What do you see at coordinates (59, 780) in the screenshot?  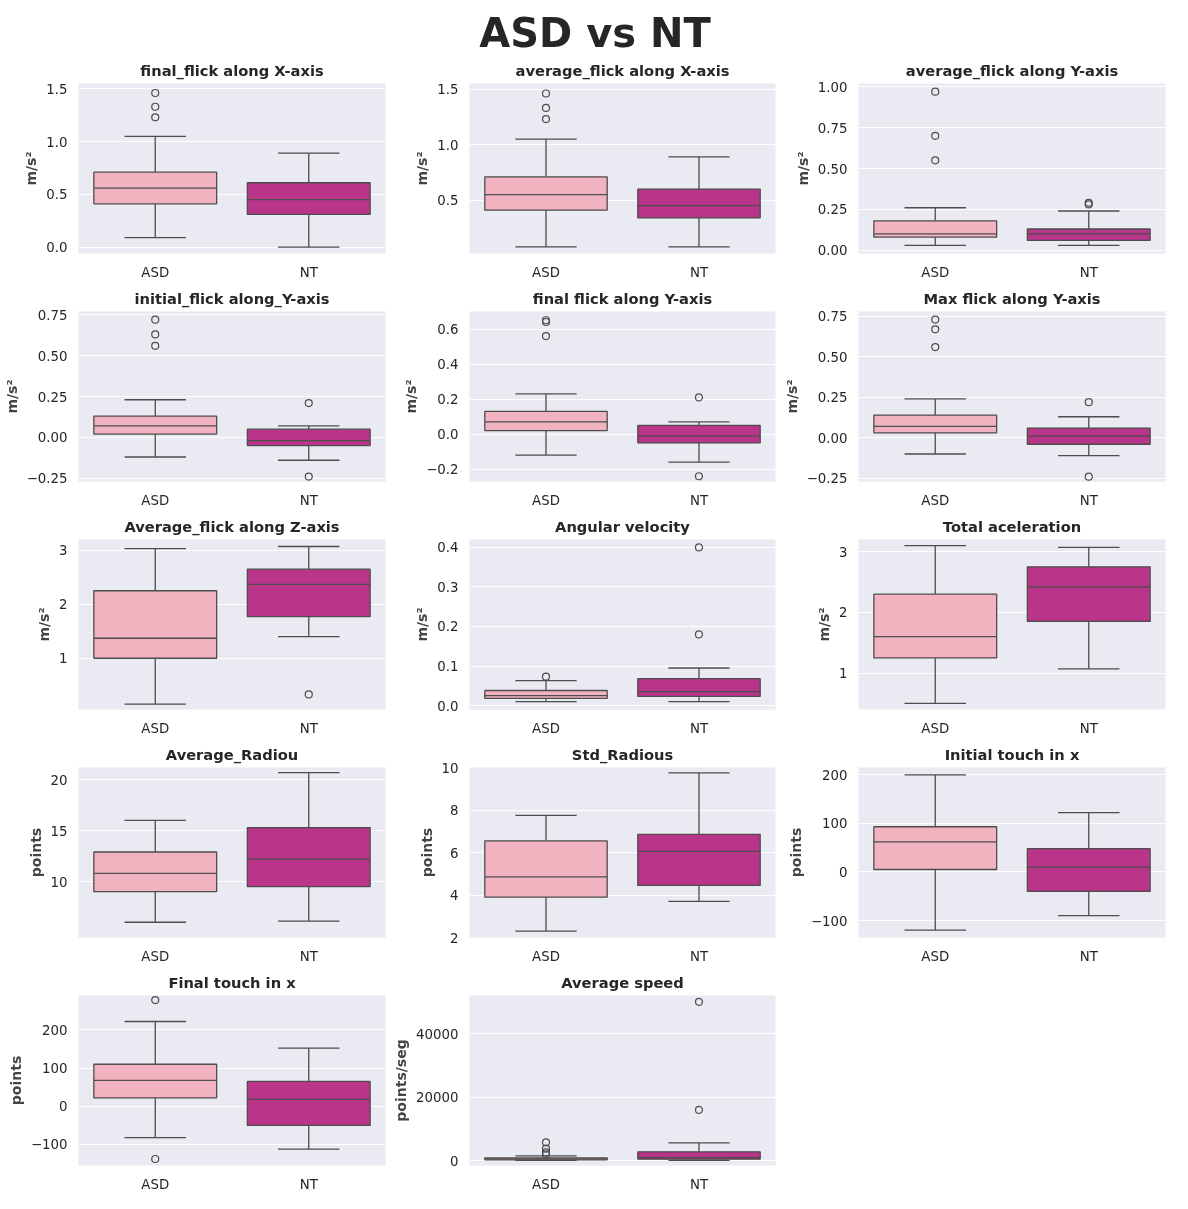 I see `y-tick-label: 20` at bounding box center [59, 780].